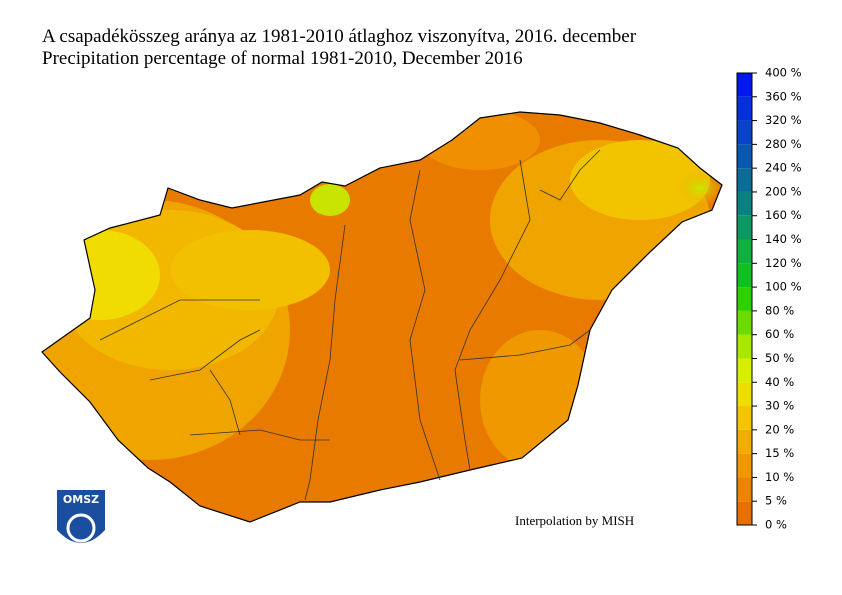 This screenshot has width=842, height=595. I want to click on legend-label: 320 %, so click(783, 120).